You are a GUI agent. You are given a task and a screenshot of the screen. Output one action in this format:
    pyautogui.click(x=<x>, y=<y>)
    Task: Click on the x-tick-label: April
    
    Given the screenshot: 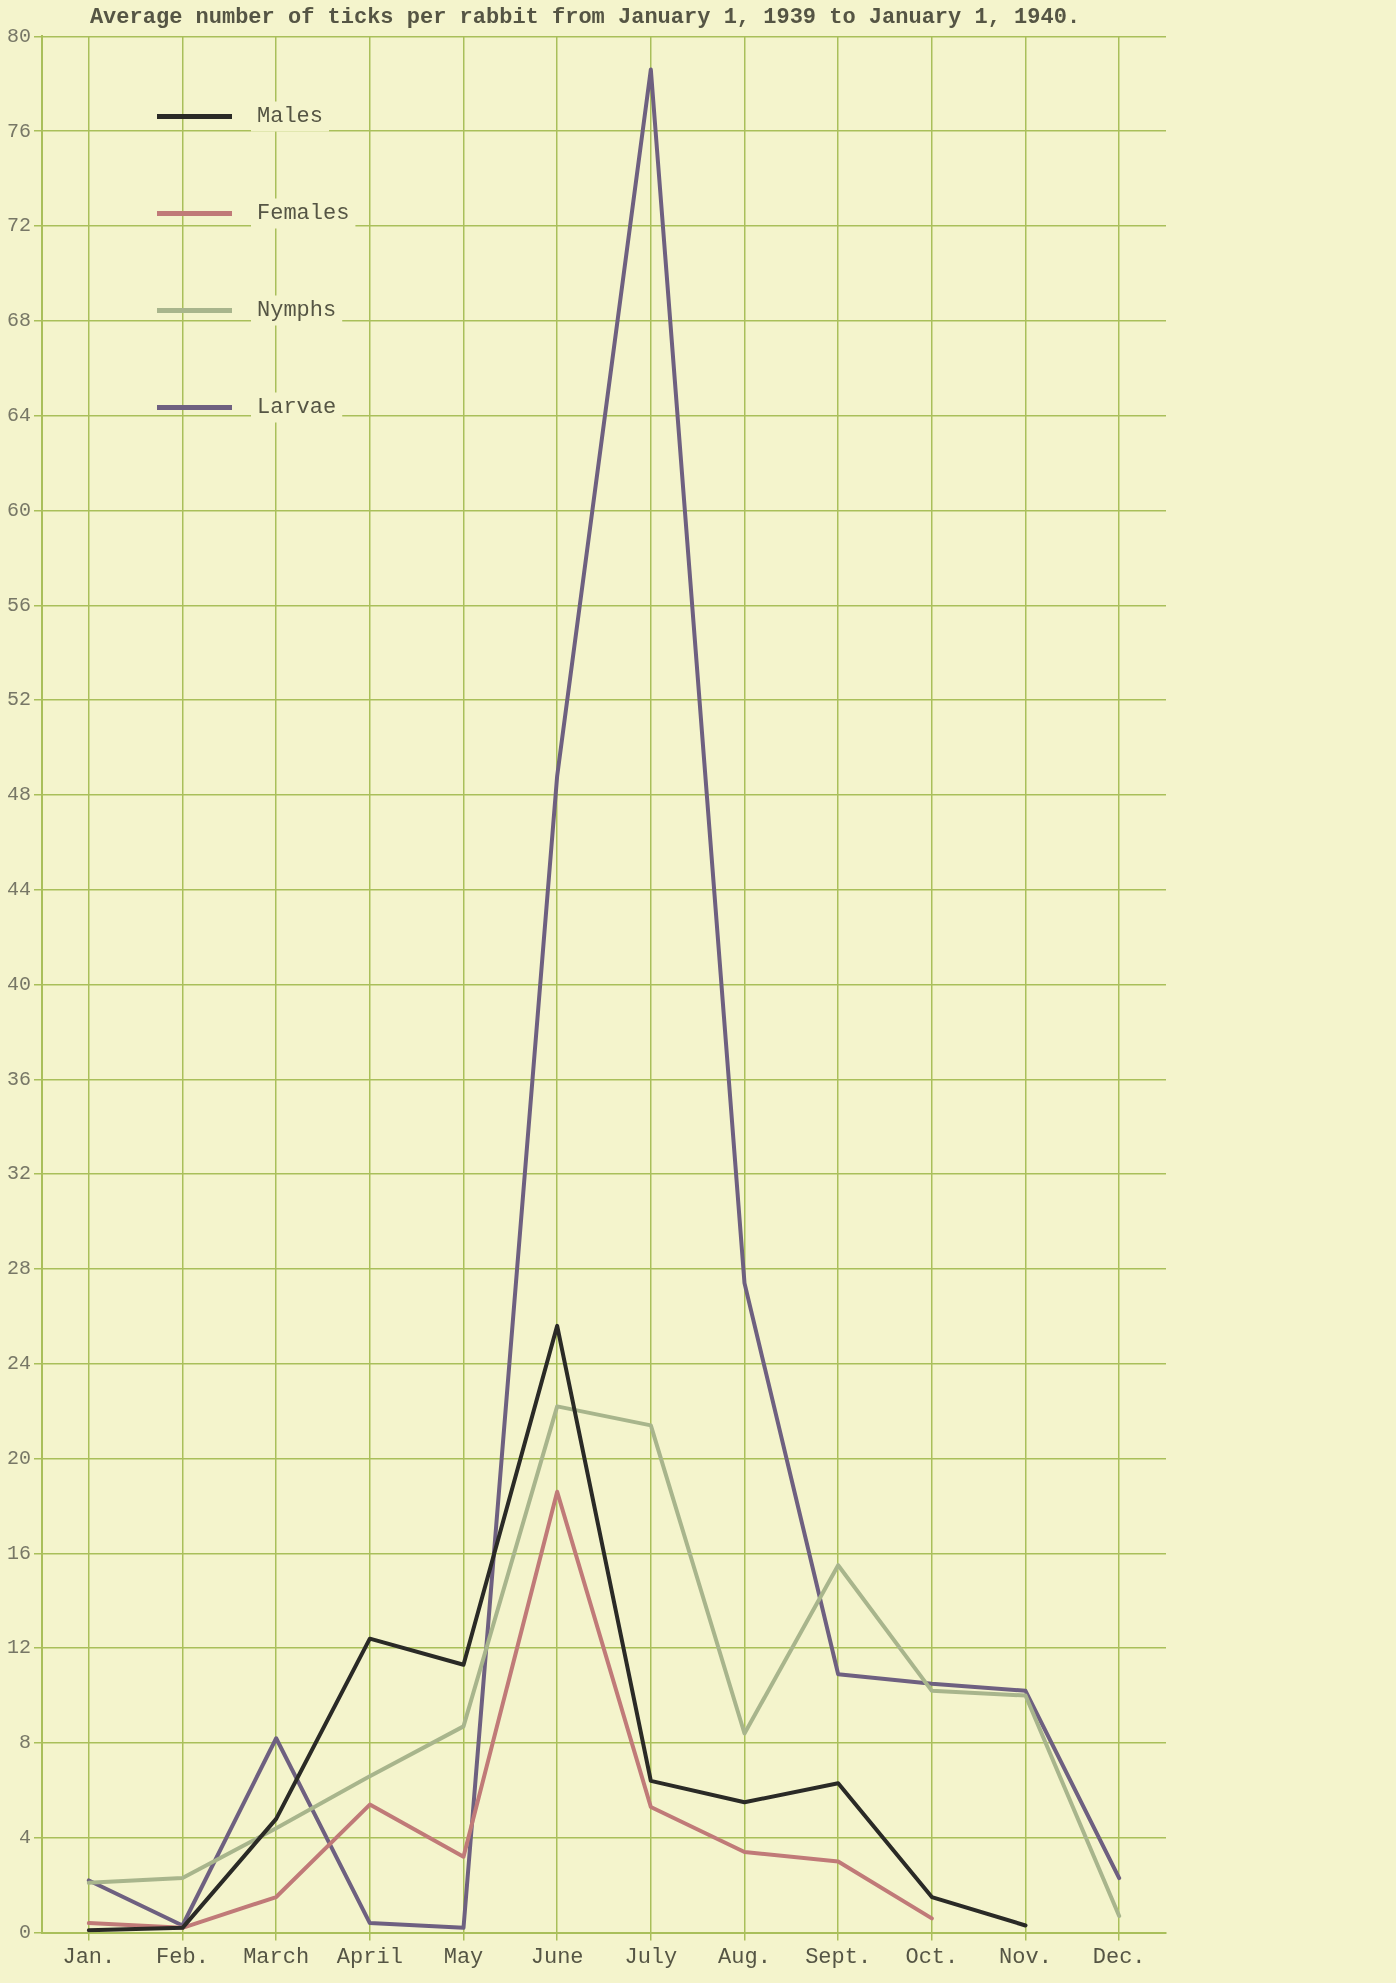 What is the action you would take?
    pyautogui.click(x=369, y=1957)
    